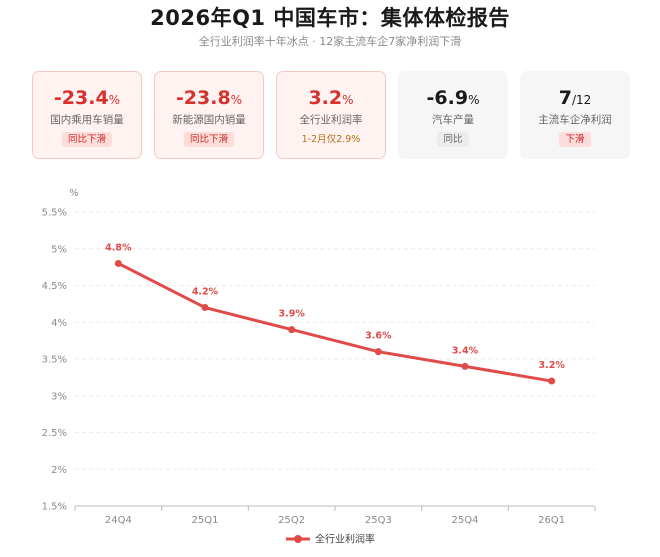 The width and height of the screenshot is (660, 557). What do you see at coordinates (205, 292) in the screenshot?
I see `data-label: 4.2%` at bounding box center [205, 292].